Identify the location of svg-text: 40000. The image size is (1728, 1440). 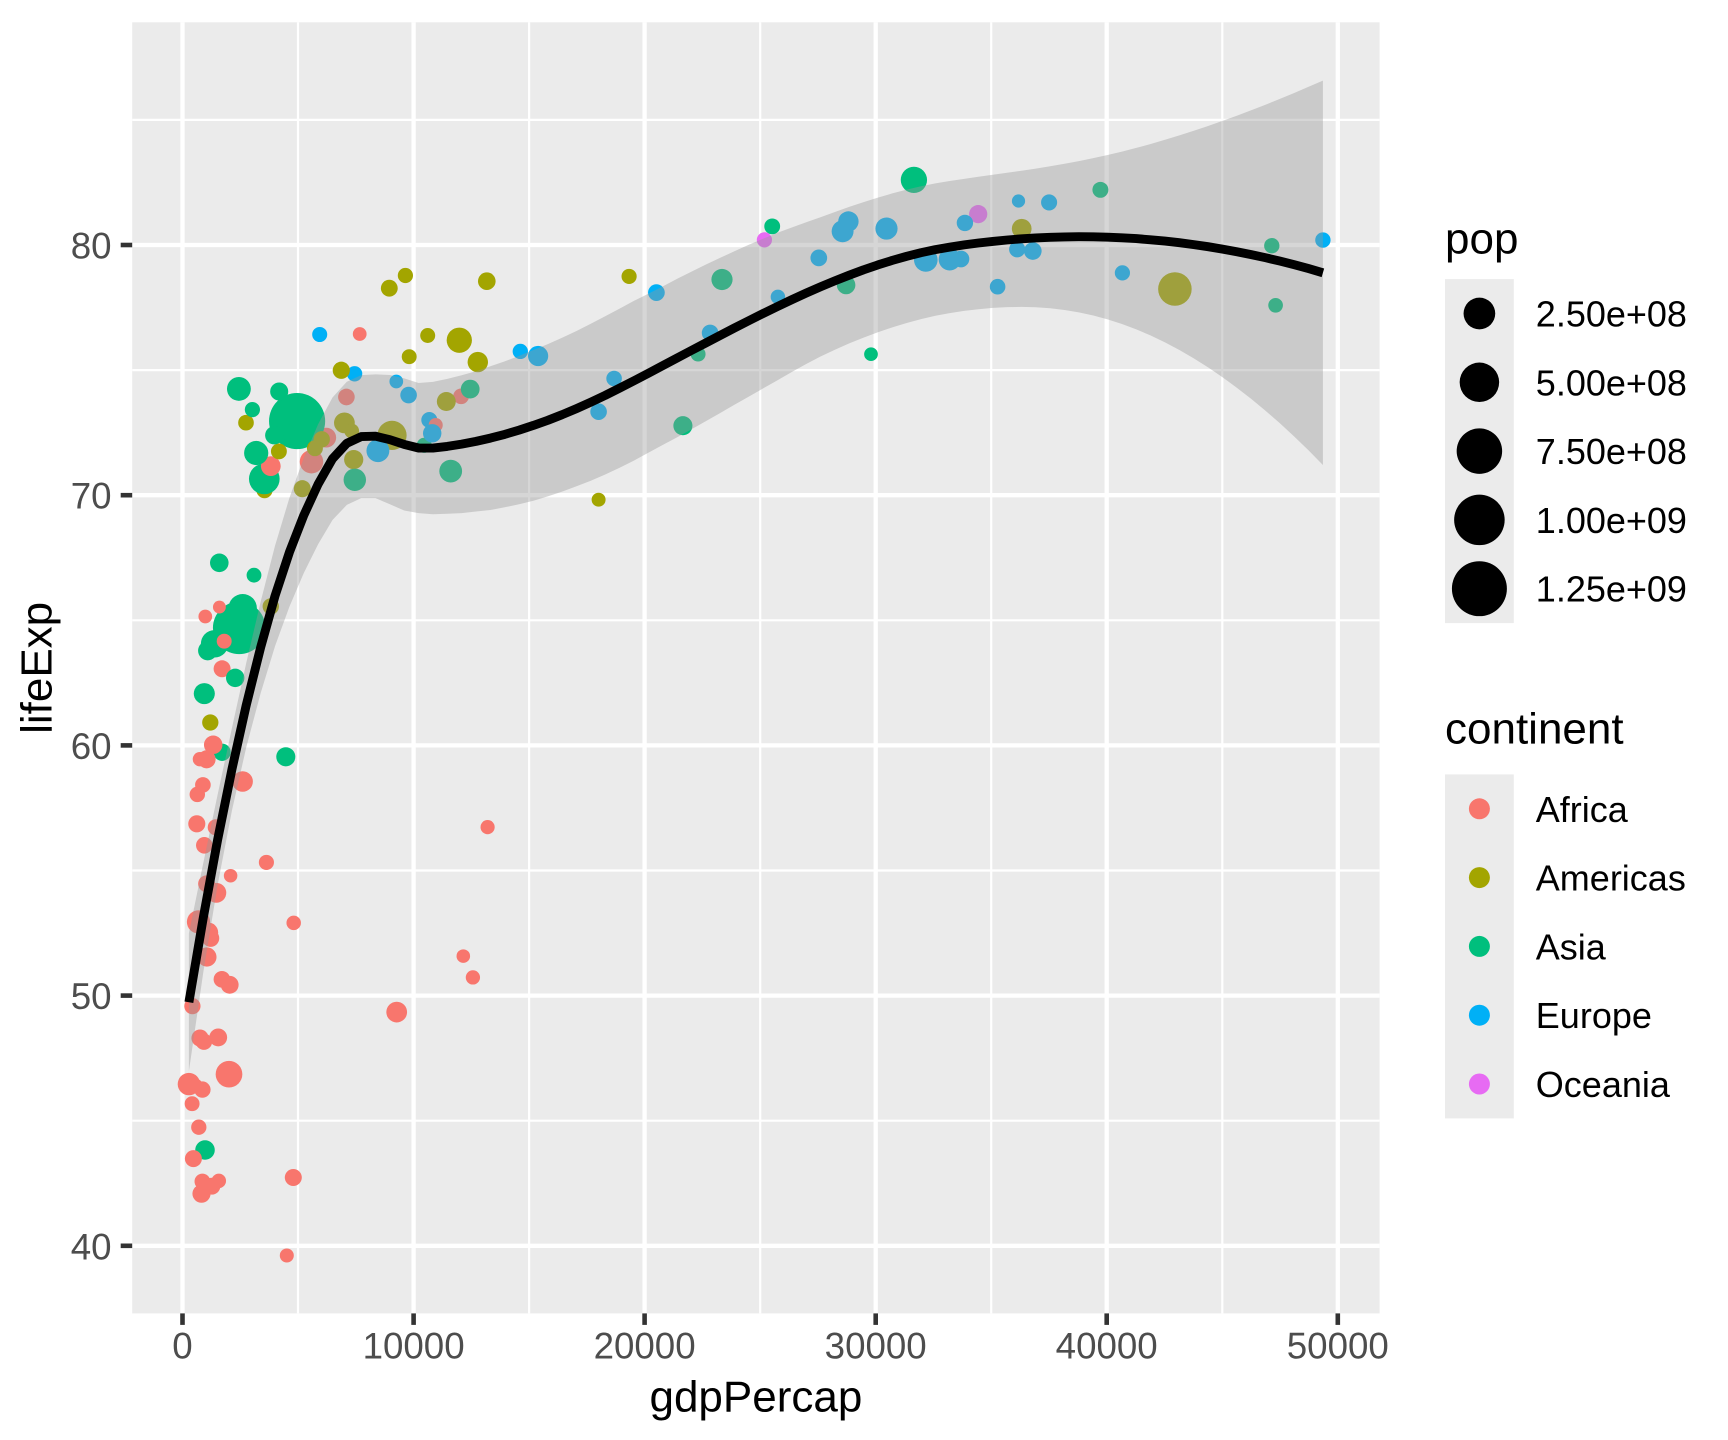
(1107, 1345).